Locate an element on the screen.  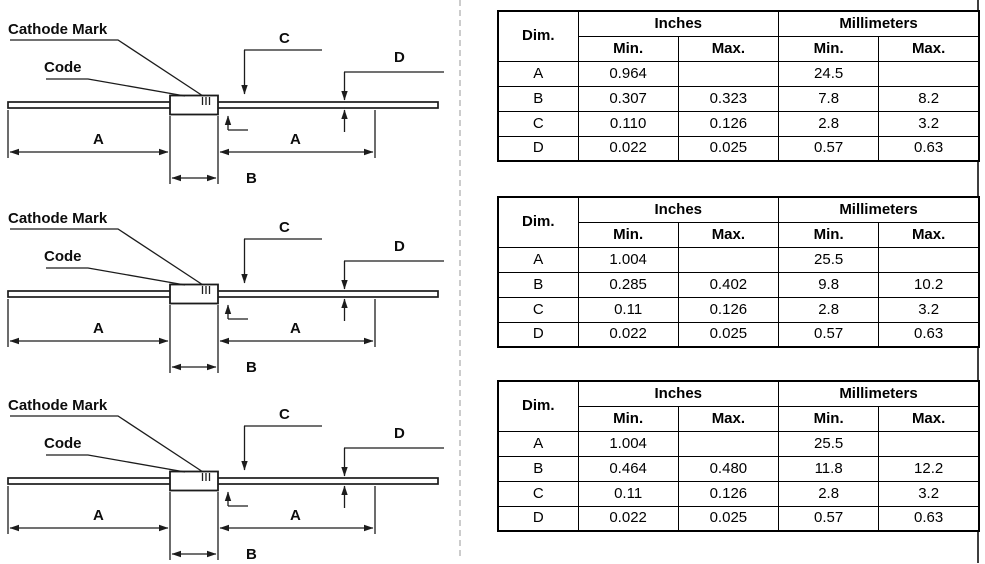
cell-mm-max: 3.2 is located at coordinates (929, 493).